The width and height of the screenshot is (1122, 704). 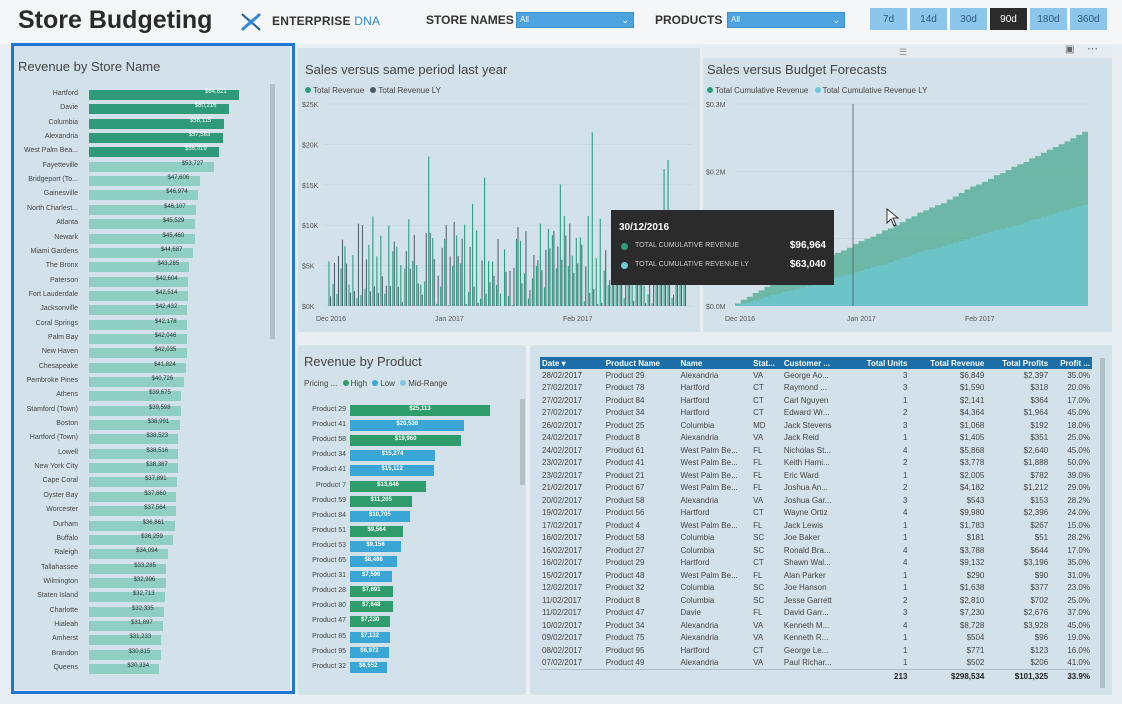 What do you see at coordinates (408, 637) in the screenshot?
I see `product-row: Product 85 $7,132` at bounding box center [408, 637].